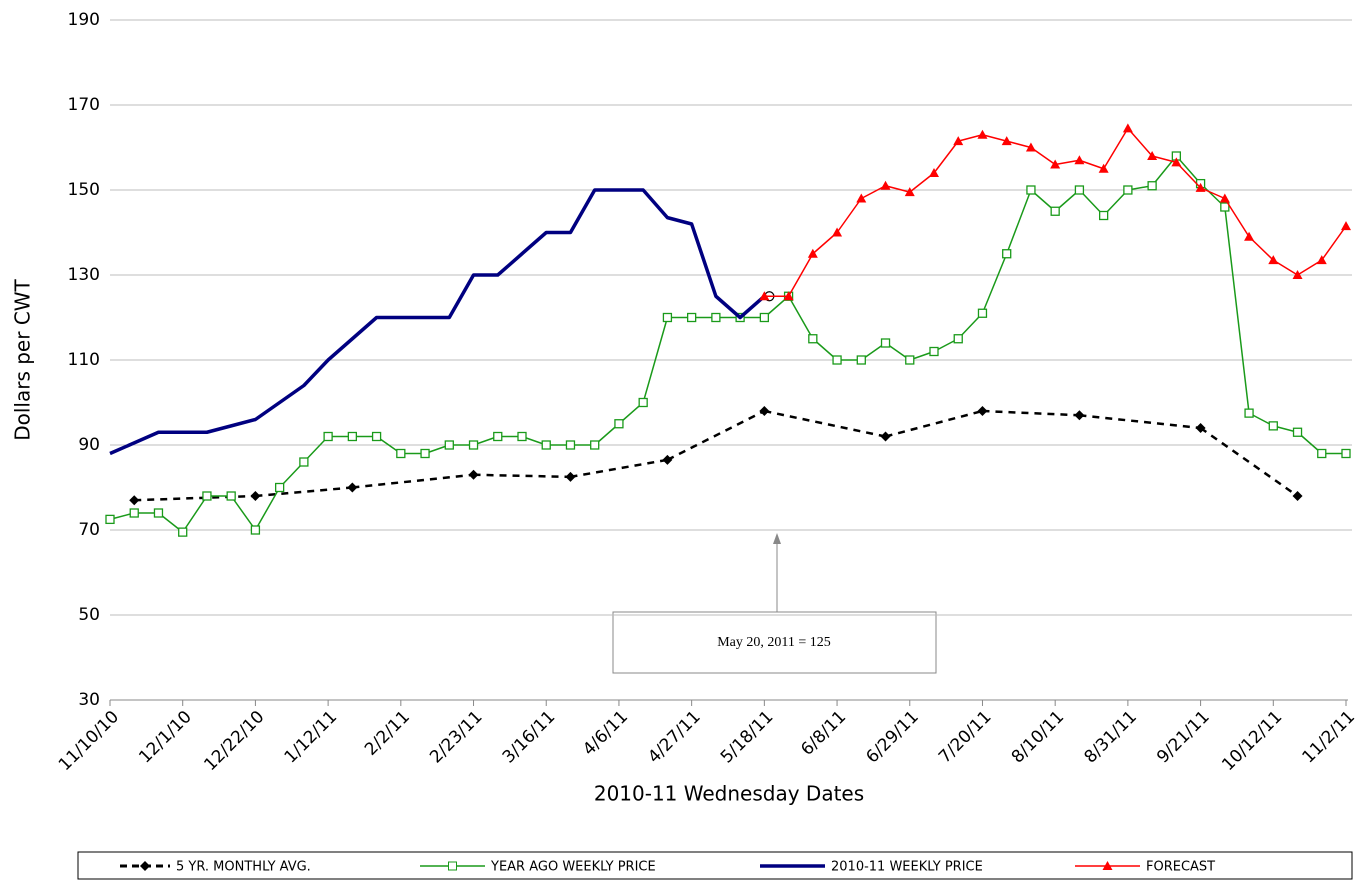  I want to click on legend-label: FORECAST, so click(1180, 867).